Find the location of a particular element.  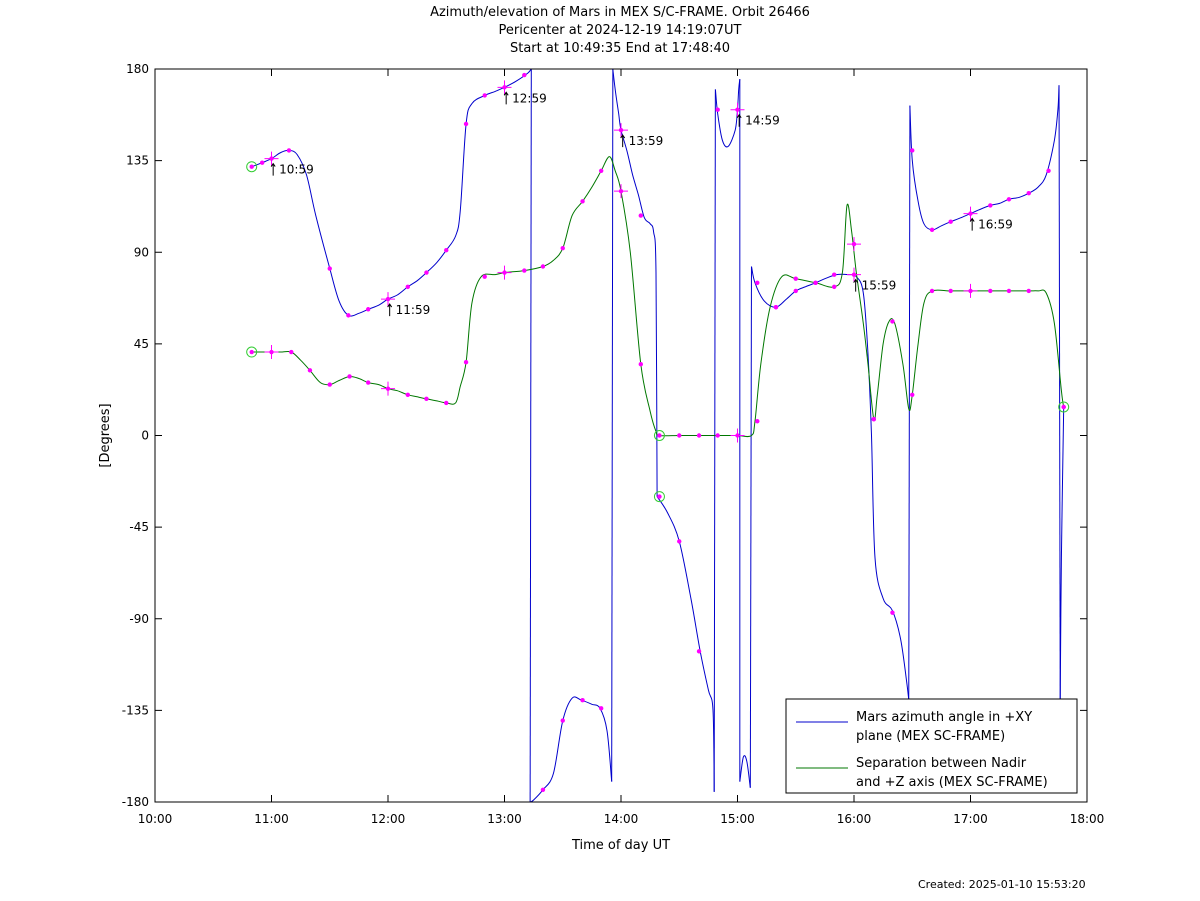

y-tick-label: -135 is located at coordinates (135, 710).